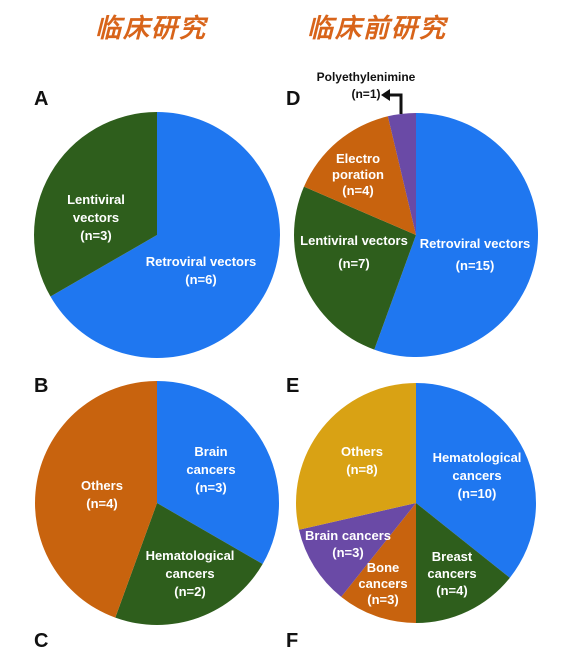  Describe the element at coordinates (362, 451) in the screenshot. I see `label-e-others: Others` at that location.